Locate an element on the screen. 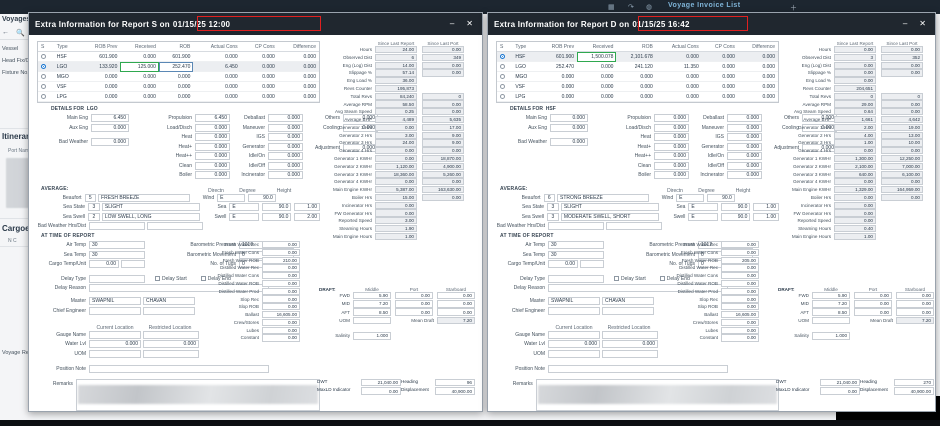 The image size is (940, 426). details-eng-value: 0.000 is located at coordinates (569, 127).